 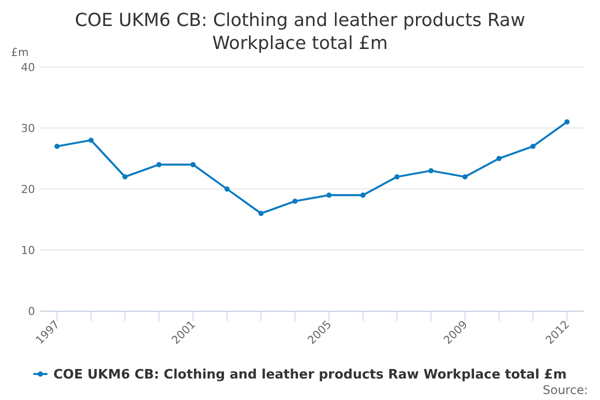 What do you see at coordinates (31, 311) in the screenshot?
I see `y-tick-label: 0` at bounding box center [31, 311].